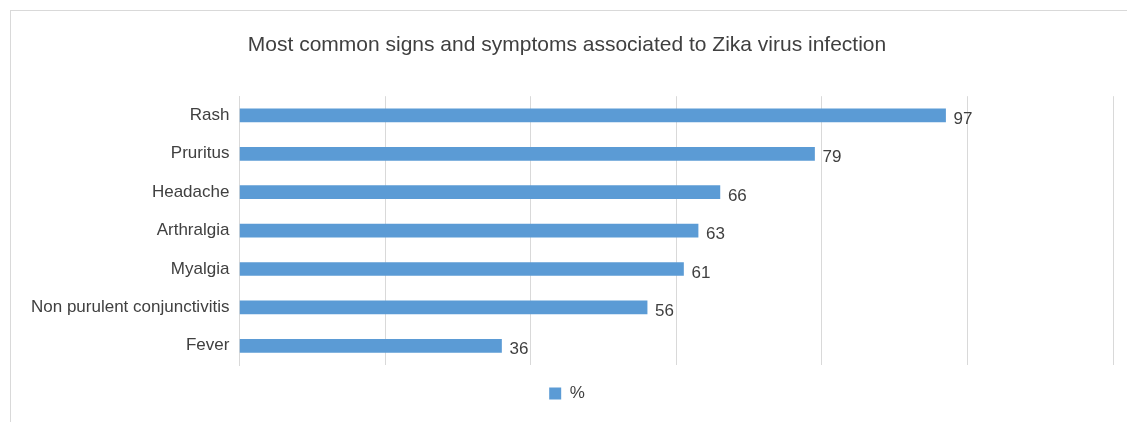  I want to click on data-label: 97, so click(963, 119).